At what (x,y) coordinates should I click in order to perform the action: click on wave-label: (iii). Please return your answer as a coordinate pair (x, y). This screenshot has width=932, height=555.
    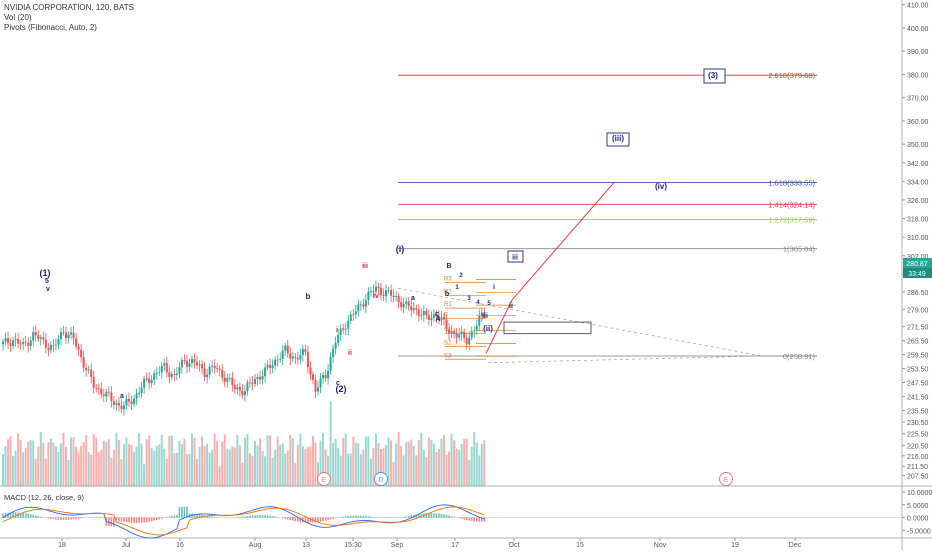
    Looking at the image, I should click on (618, 138).